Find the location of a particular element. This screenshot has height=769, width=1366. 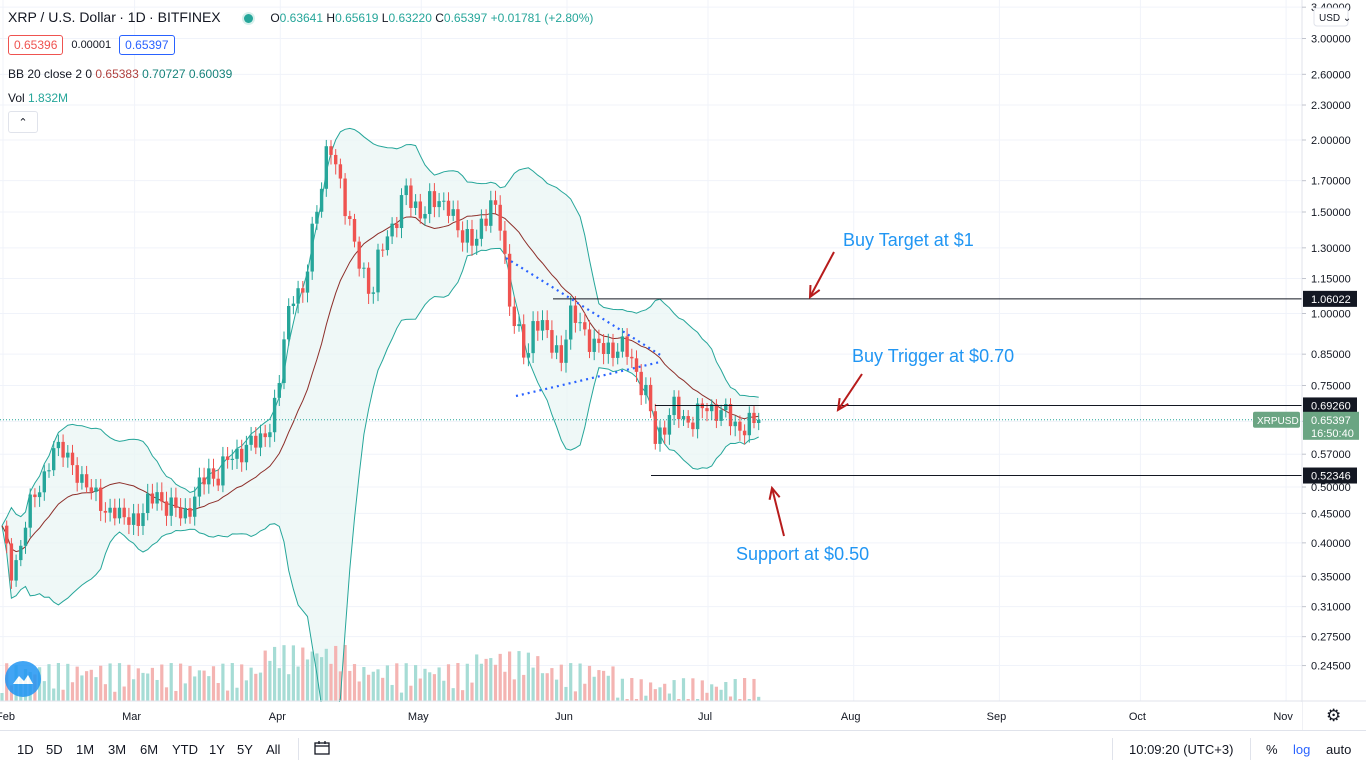

level-tag-label: 1.06022 is located at coordinates (1331, 300).